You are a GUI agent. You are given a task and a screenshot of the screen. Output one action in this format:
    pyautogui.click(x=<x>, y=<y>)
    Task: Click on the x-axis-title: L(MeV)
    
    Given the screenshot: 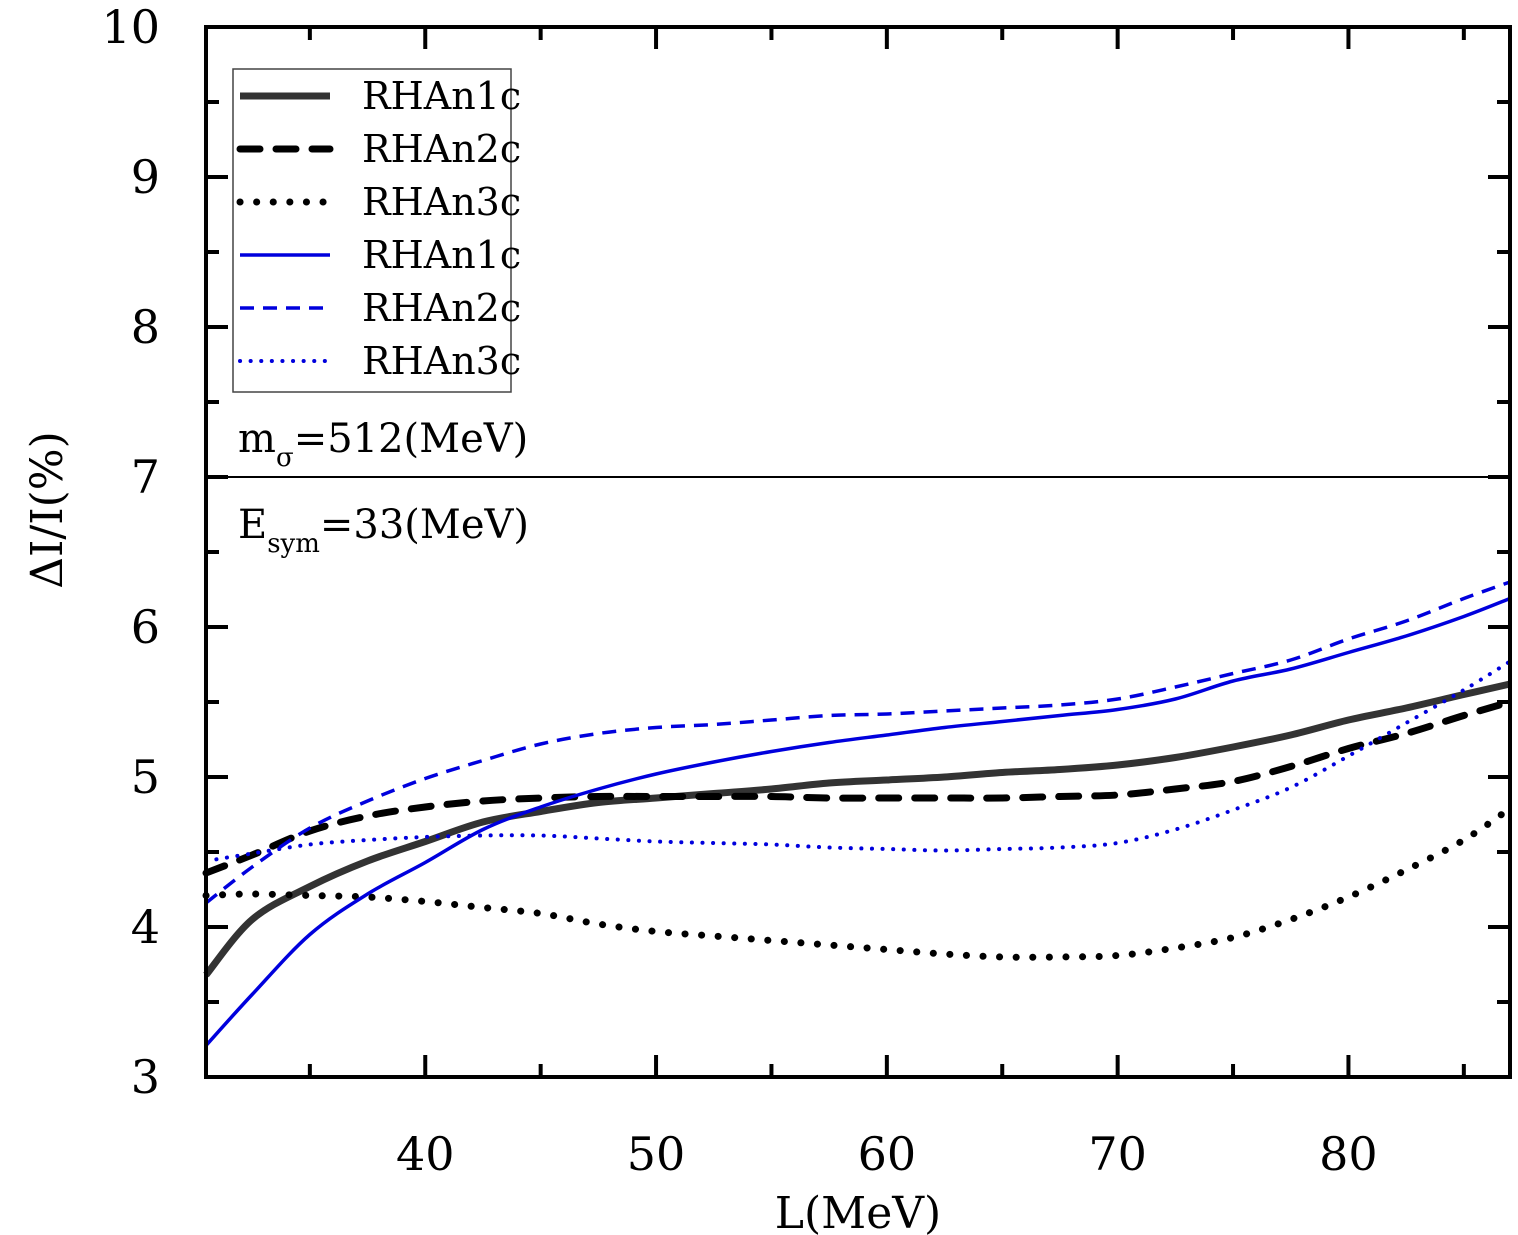 What is the action you would take?
    pyautogui.click(x=858, y=1211)
    